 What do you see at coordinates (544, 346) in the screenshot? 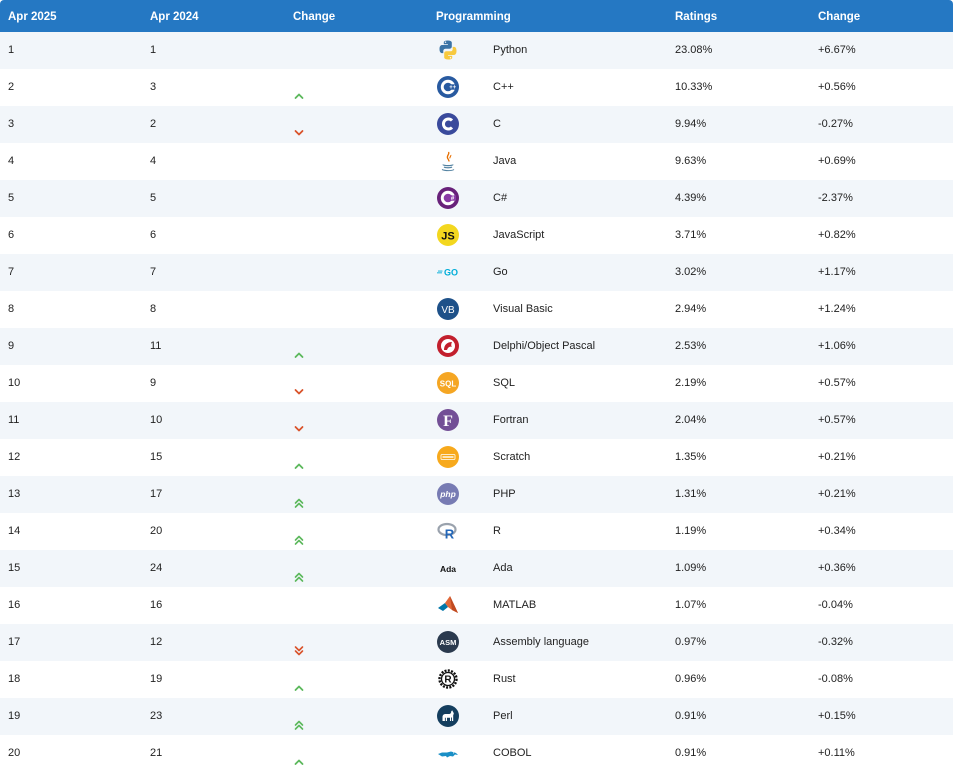
I see `language-name: Delphi/Object Pascal` at bounding box center [544, 346].